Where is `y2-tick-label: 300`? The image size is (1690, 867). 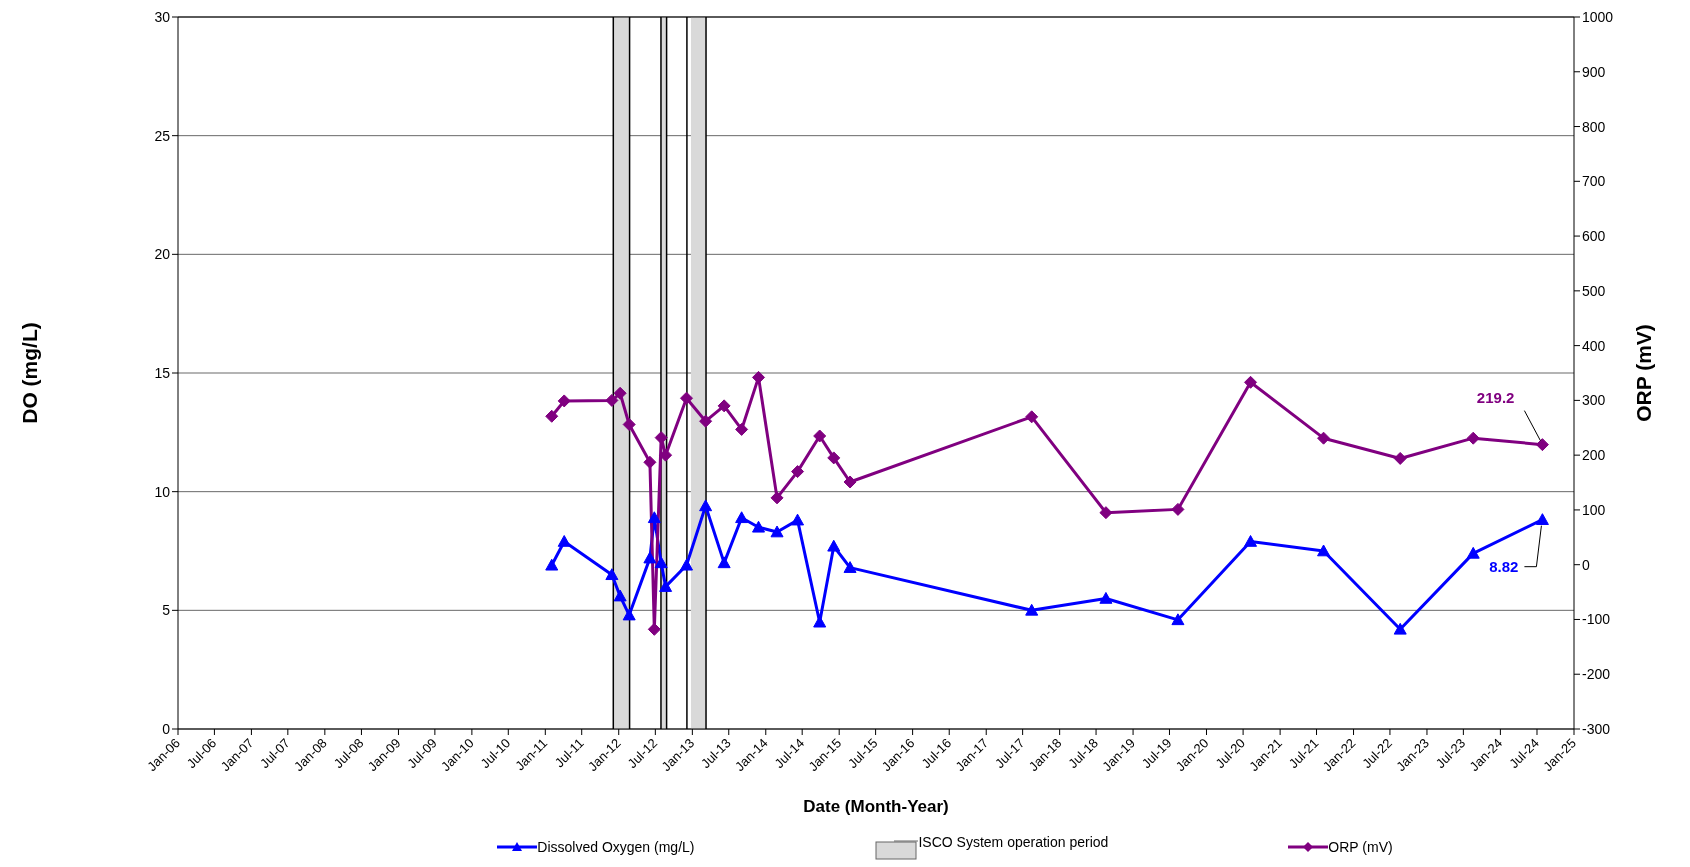
y2-tick-label: 300 is located at coordinates (1594, 400).